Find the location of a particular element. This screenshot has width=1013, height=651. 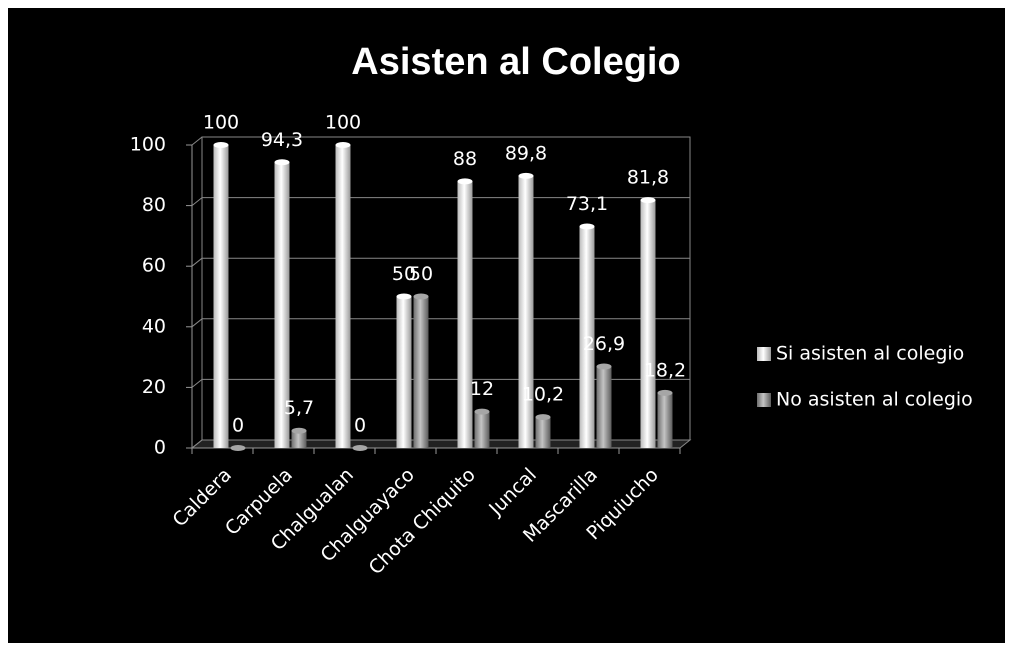

y-tick-label: 20 is located at coordinates (154, 387).